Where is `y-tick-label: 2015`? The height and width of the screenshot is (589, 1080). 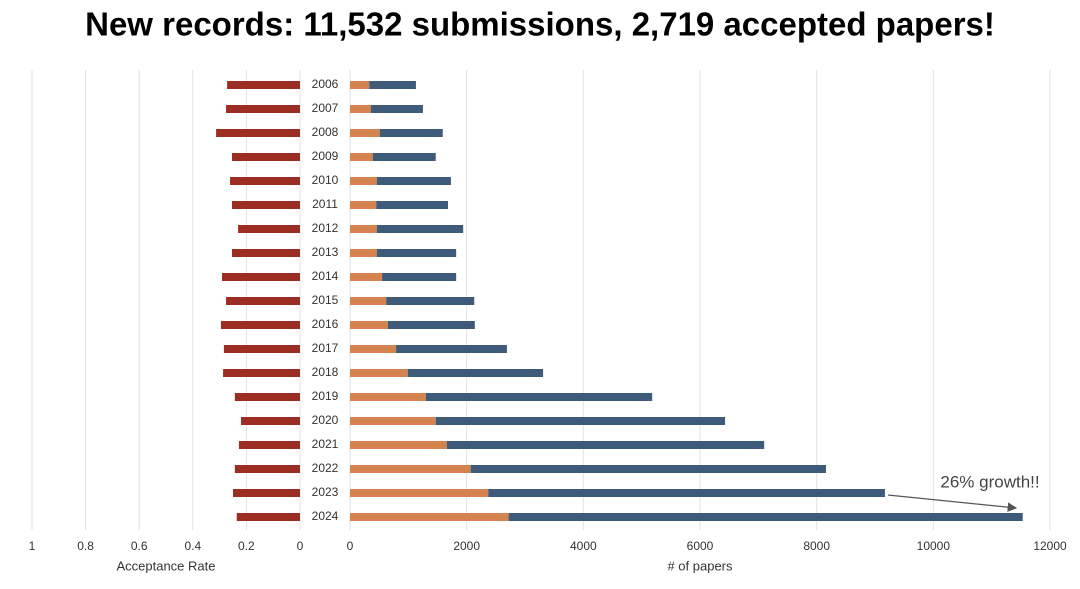
y-tick-label: 2015 is located at coordinates (325, 300).